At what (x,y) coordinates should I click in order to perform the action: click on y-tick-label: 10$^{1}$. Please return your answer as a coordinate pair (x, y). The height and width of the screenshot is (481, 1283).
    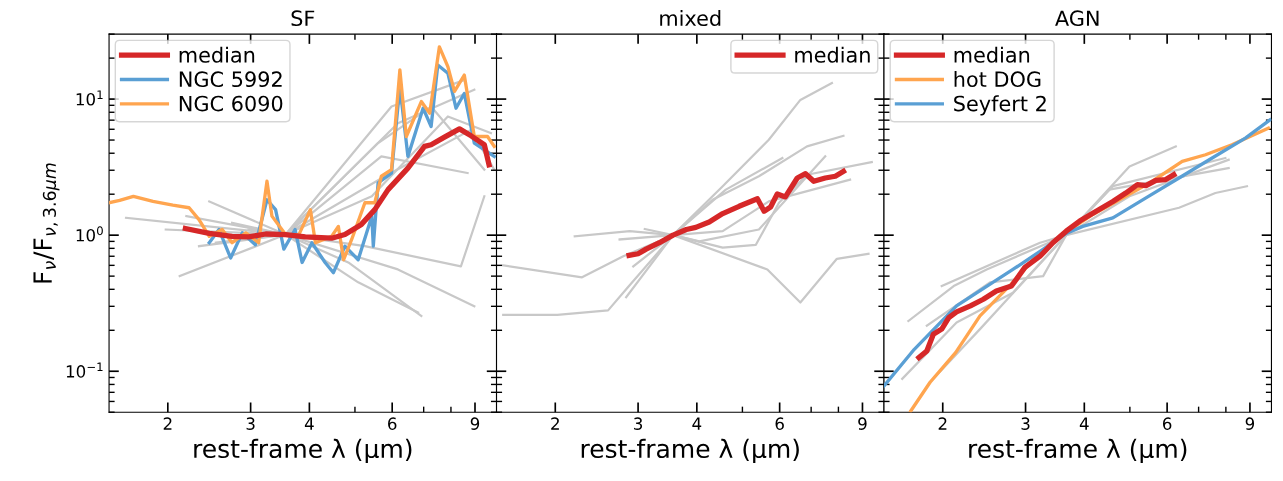
    Looking at the image, I should click on (89, 98).